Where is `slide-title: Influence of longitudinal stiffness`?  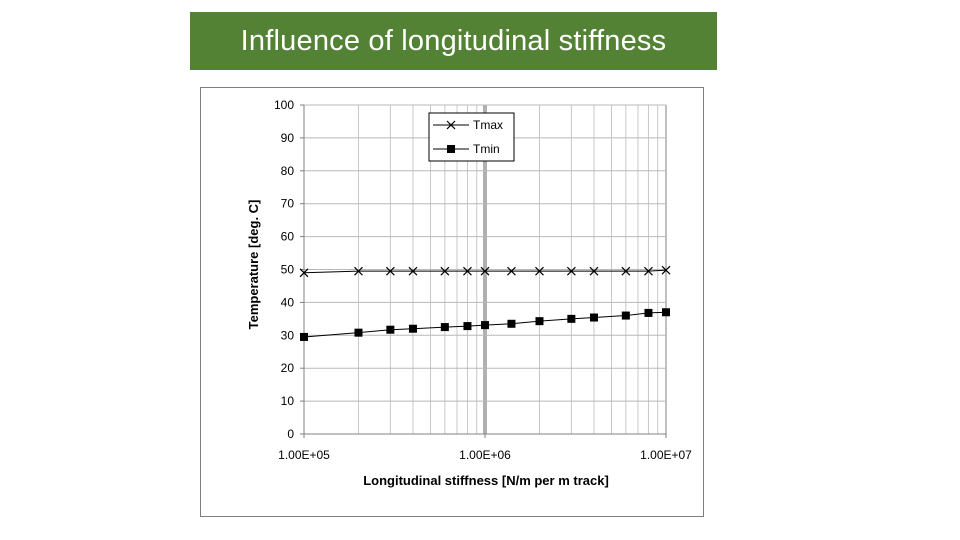 slide-title: Influence of longitudinal stiffness is located at coordinates (453, 40).